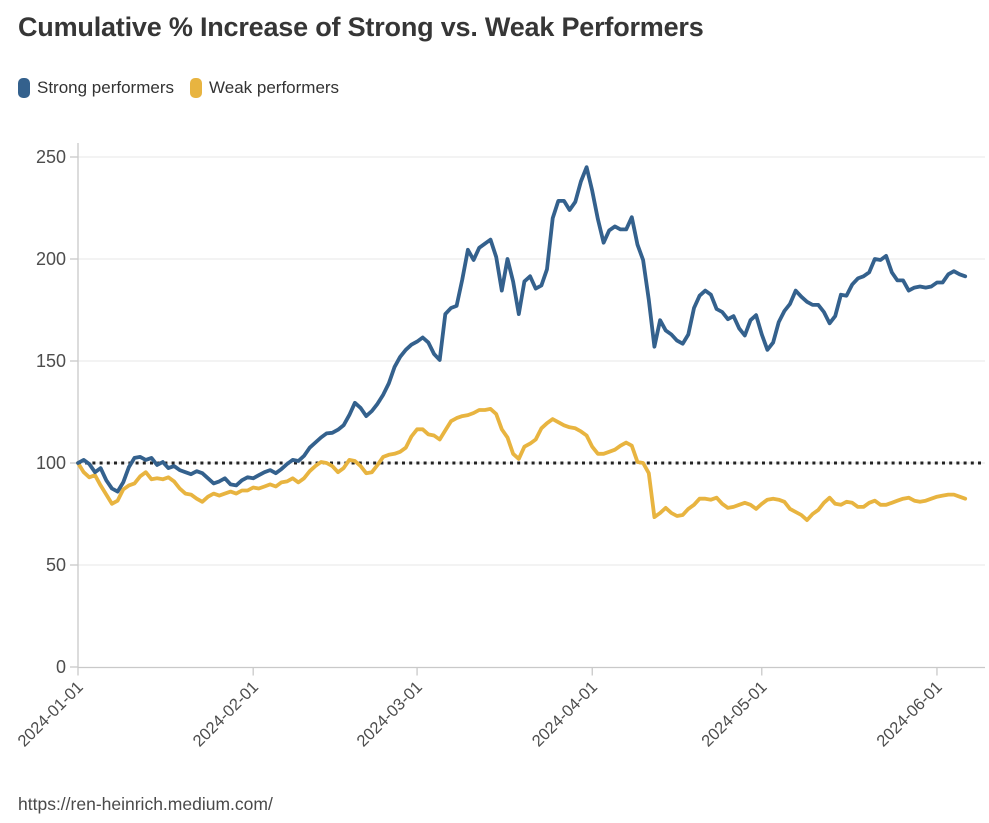 This screenshot has height=823, width=989. I want to click on legend-item-weak-performers: Weak performers, so click(264, 88).